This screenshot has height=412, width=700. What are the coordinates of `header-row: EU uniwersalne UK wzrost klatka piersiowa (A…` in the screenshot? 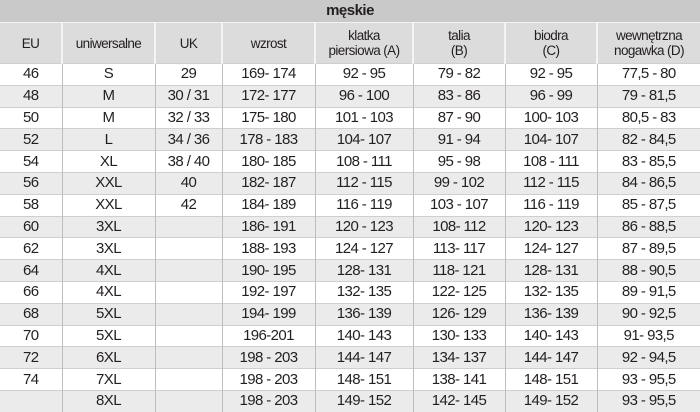 It's located at (350, 43).